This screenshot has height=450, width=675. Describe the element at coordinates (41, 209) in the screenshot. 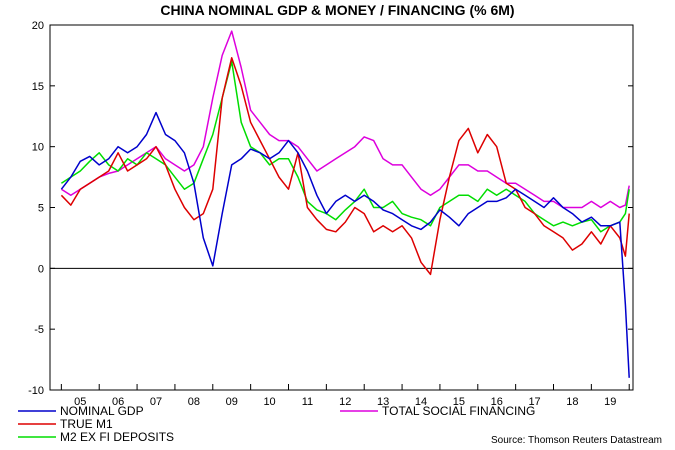

I see `y-tick-label: 5` at that location.